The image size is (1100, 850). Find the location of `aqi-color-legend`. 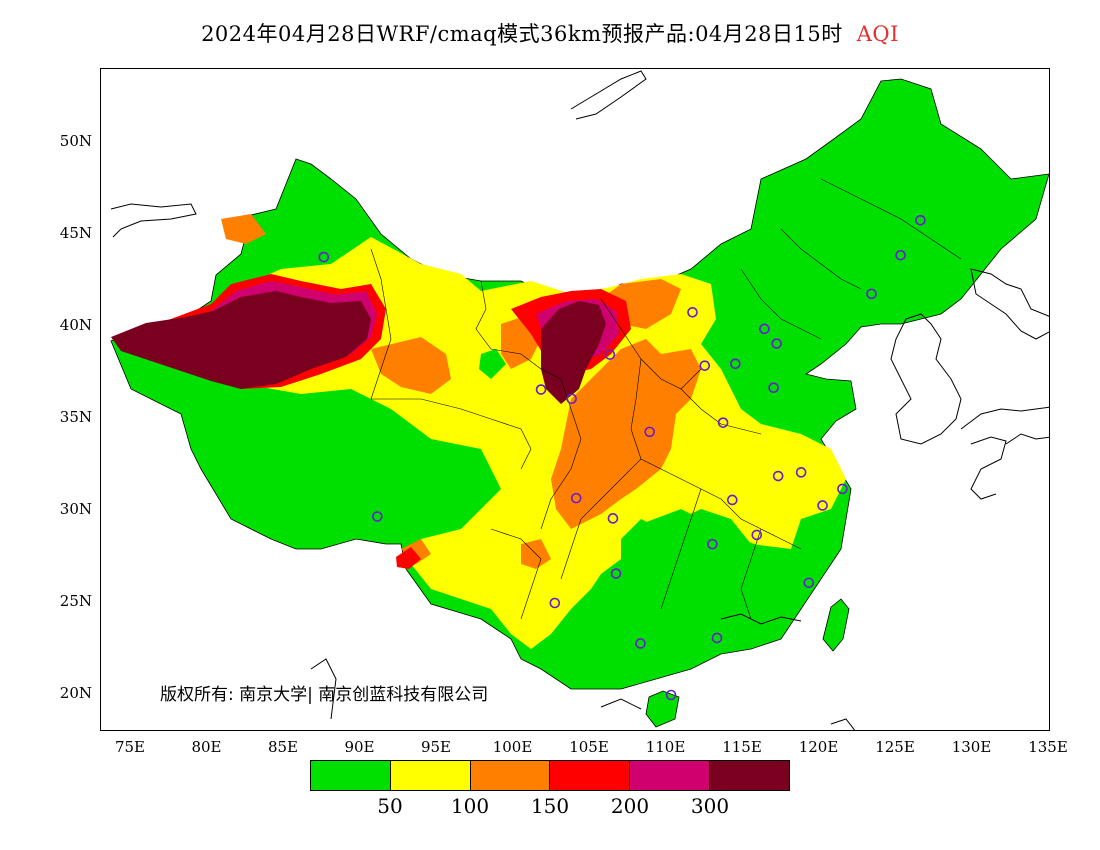

aqi-color-legend is located at coordinates (550, 775).